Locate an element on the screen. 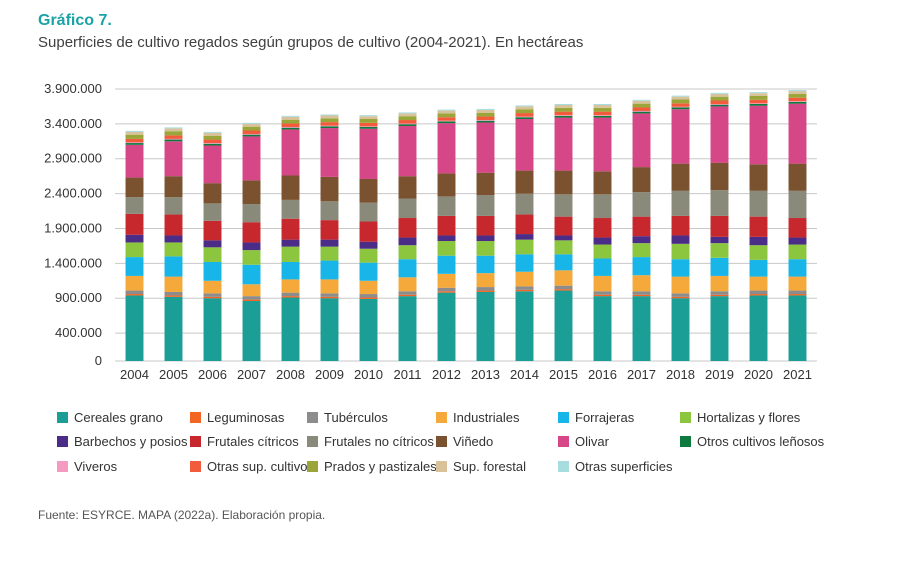 This screenshot has width=906, height=568. legend-label: Otras superficies is located at coordinates (624, 466).